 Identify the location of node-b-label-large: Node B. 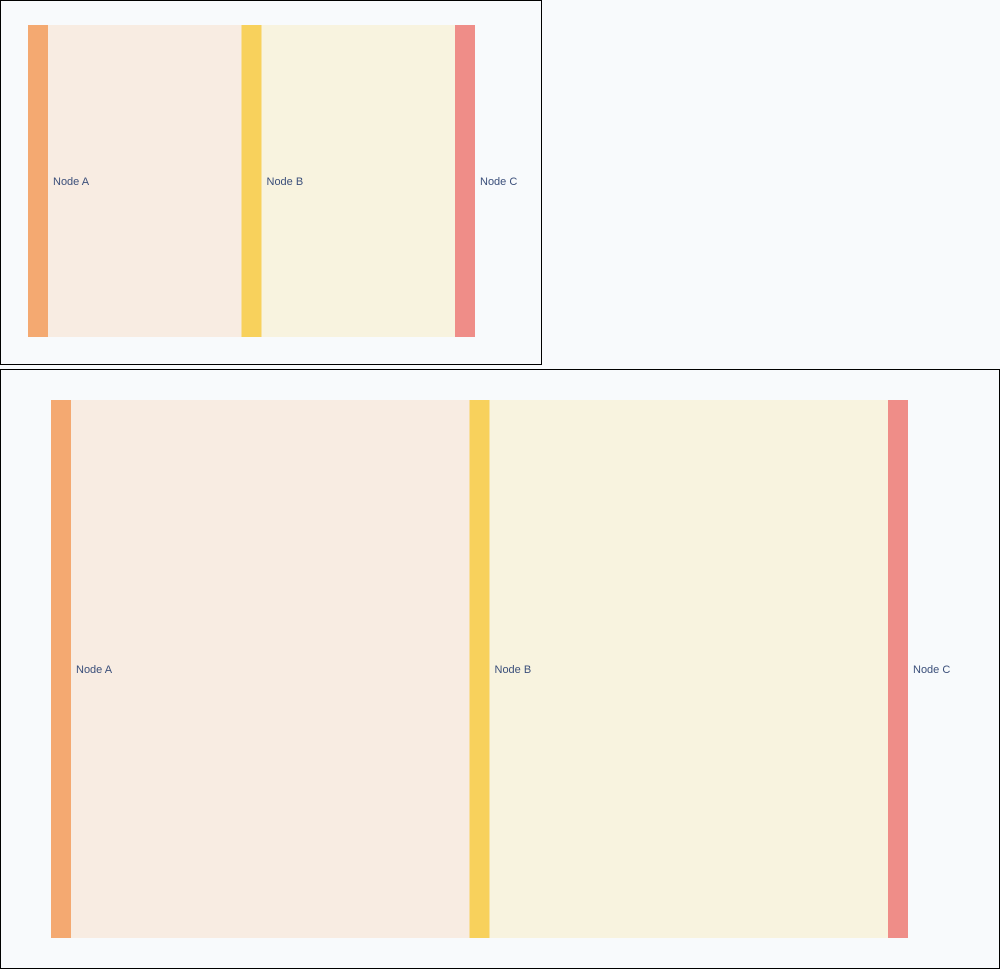
(513, 670).